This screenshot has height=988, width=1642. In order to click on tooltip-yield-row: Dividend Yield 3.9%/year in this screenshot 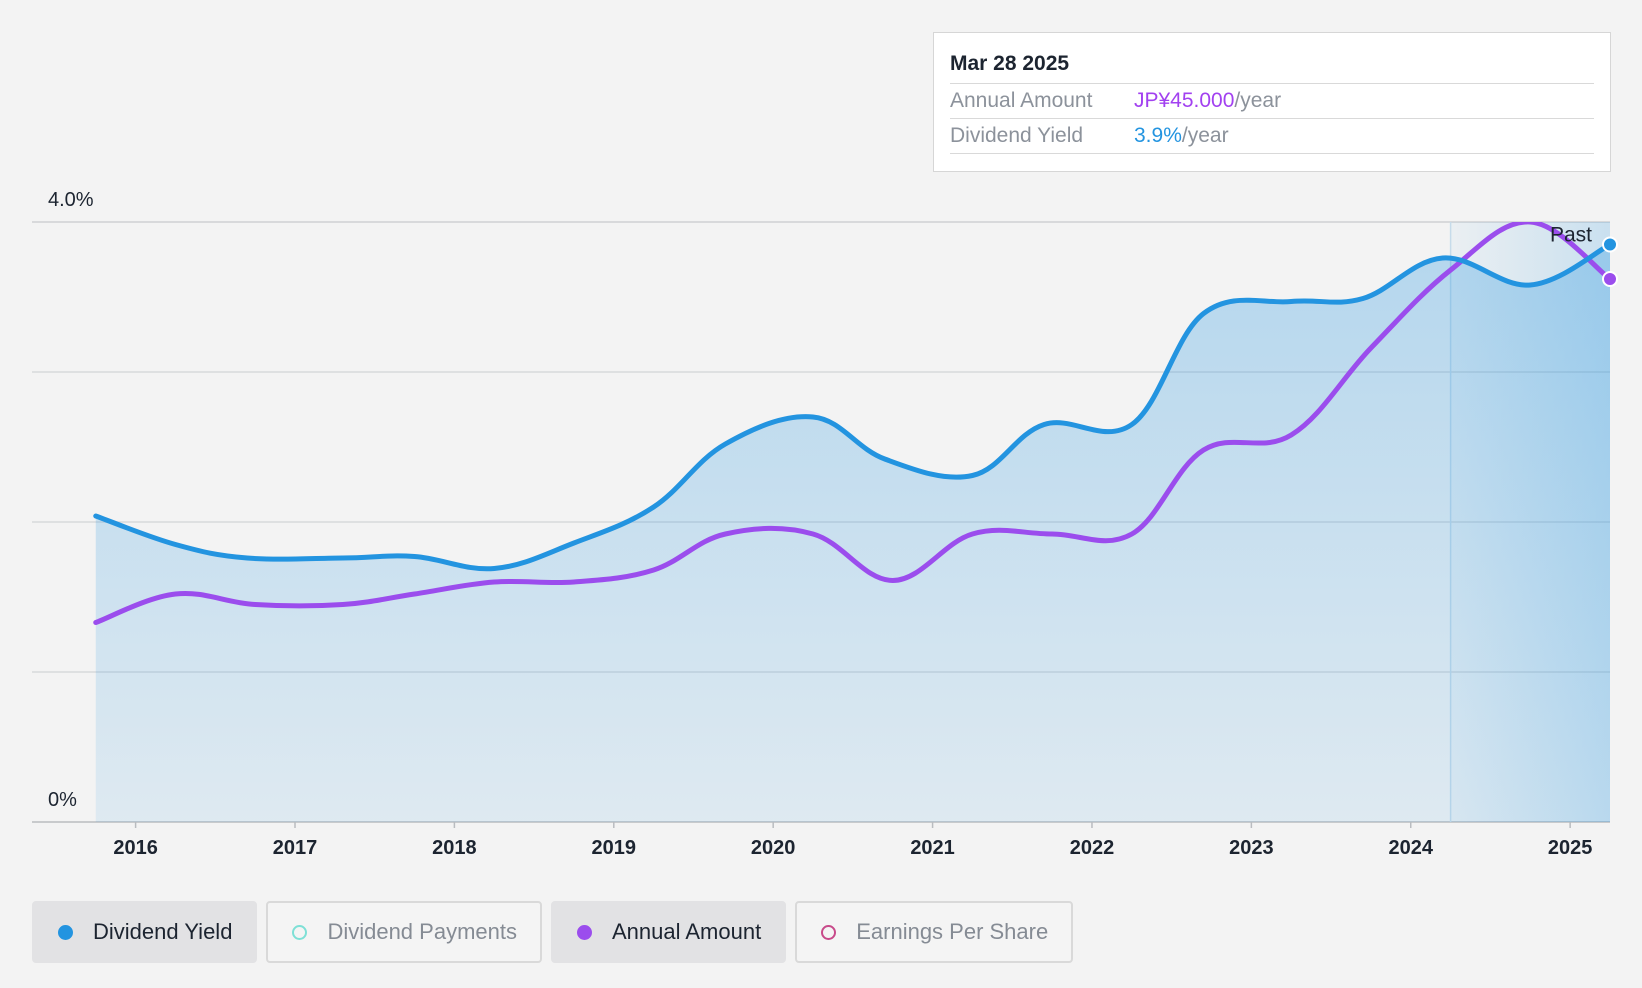, I will do `click(1272, 136)`.